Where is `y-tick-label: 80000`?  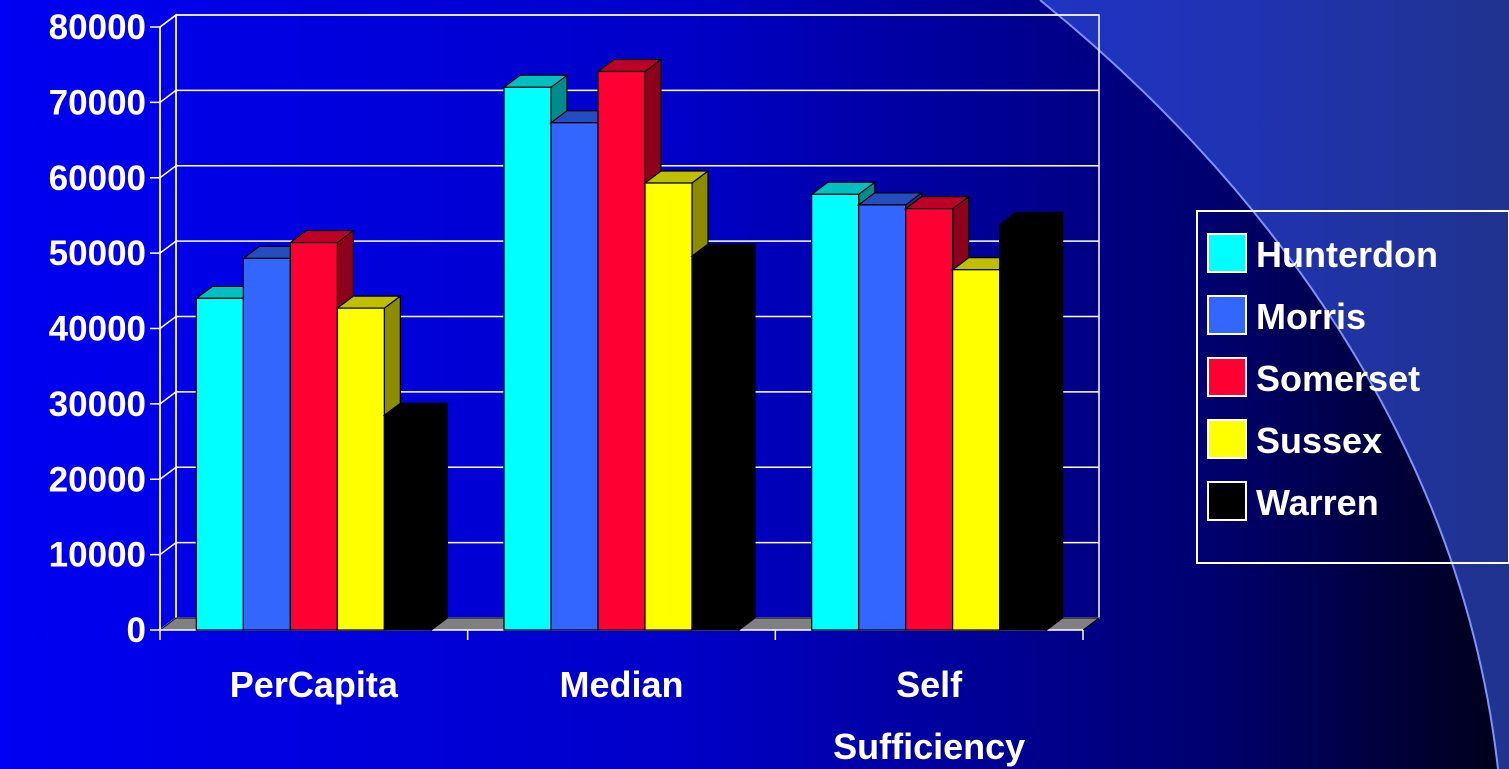 y-tick-label: 80000 is located at coordinates (97, 27).